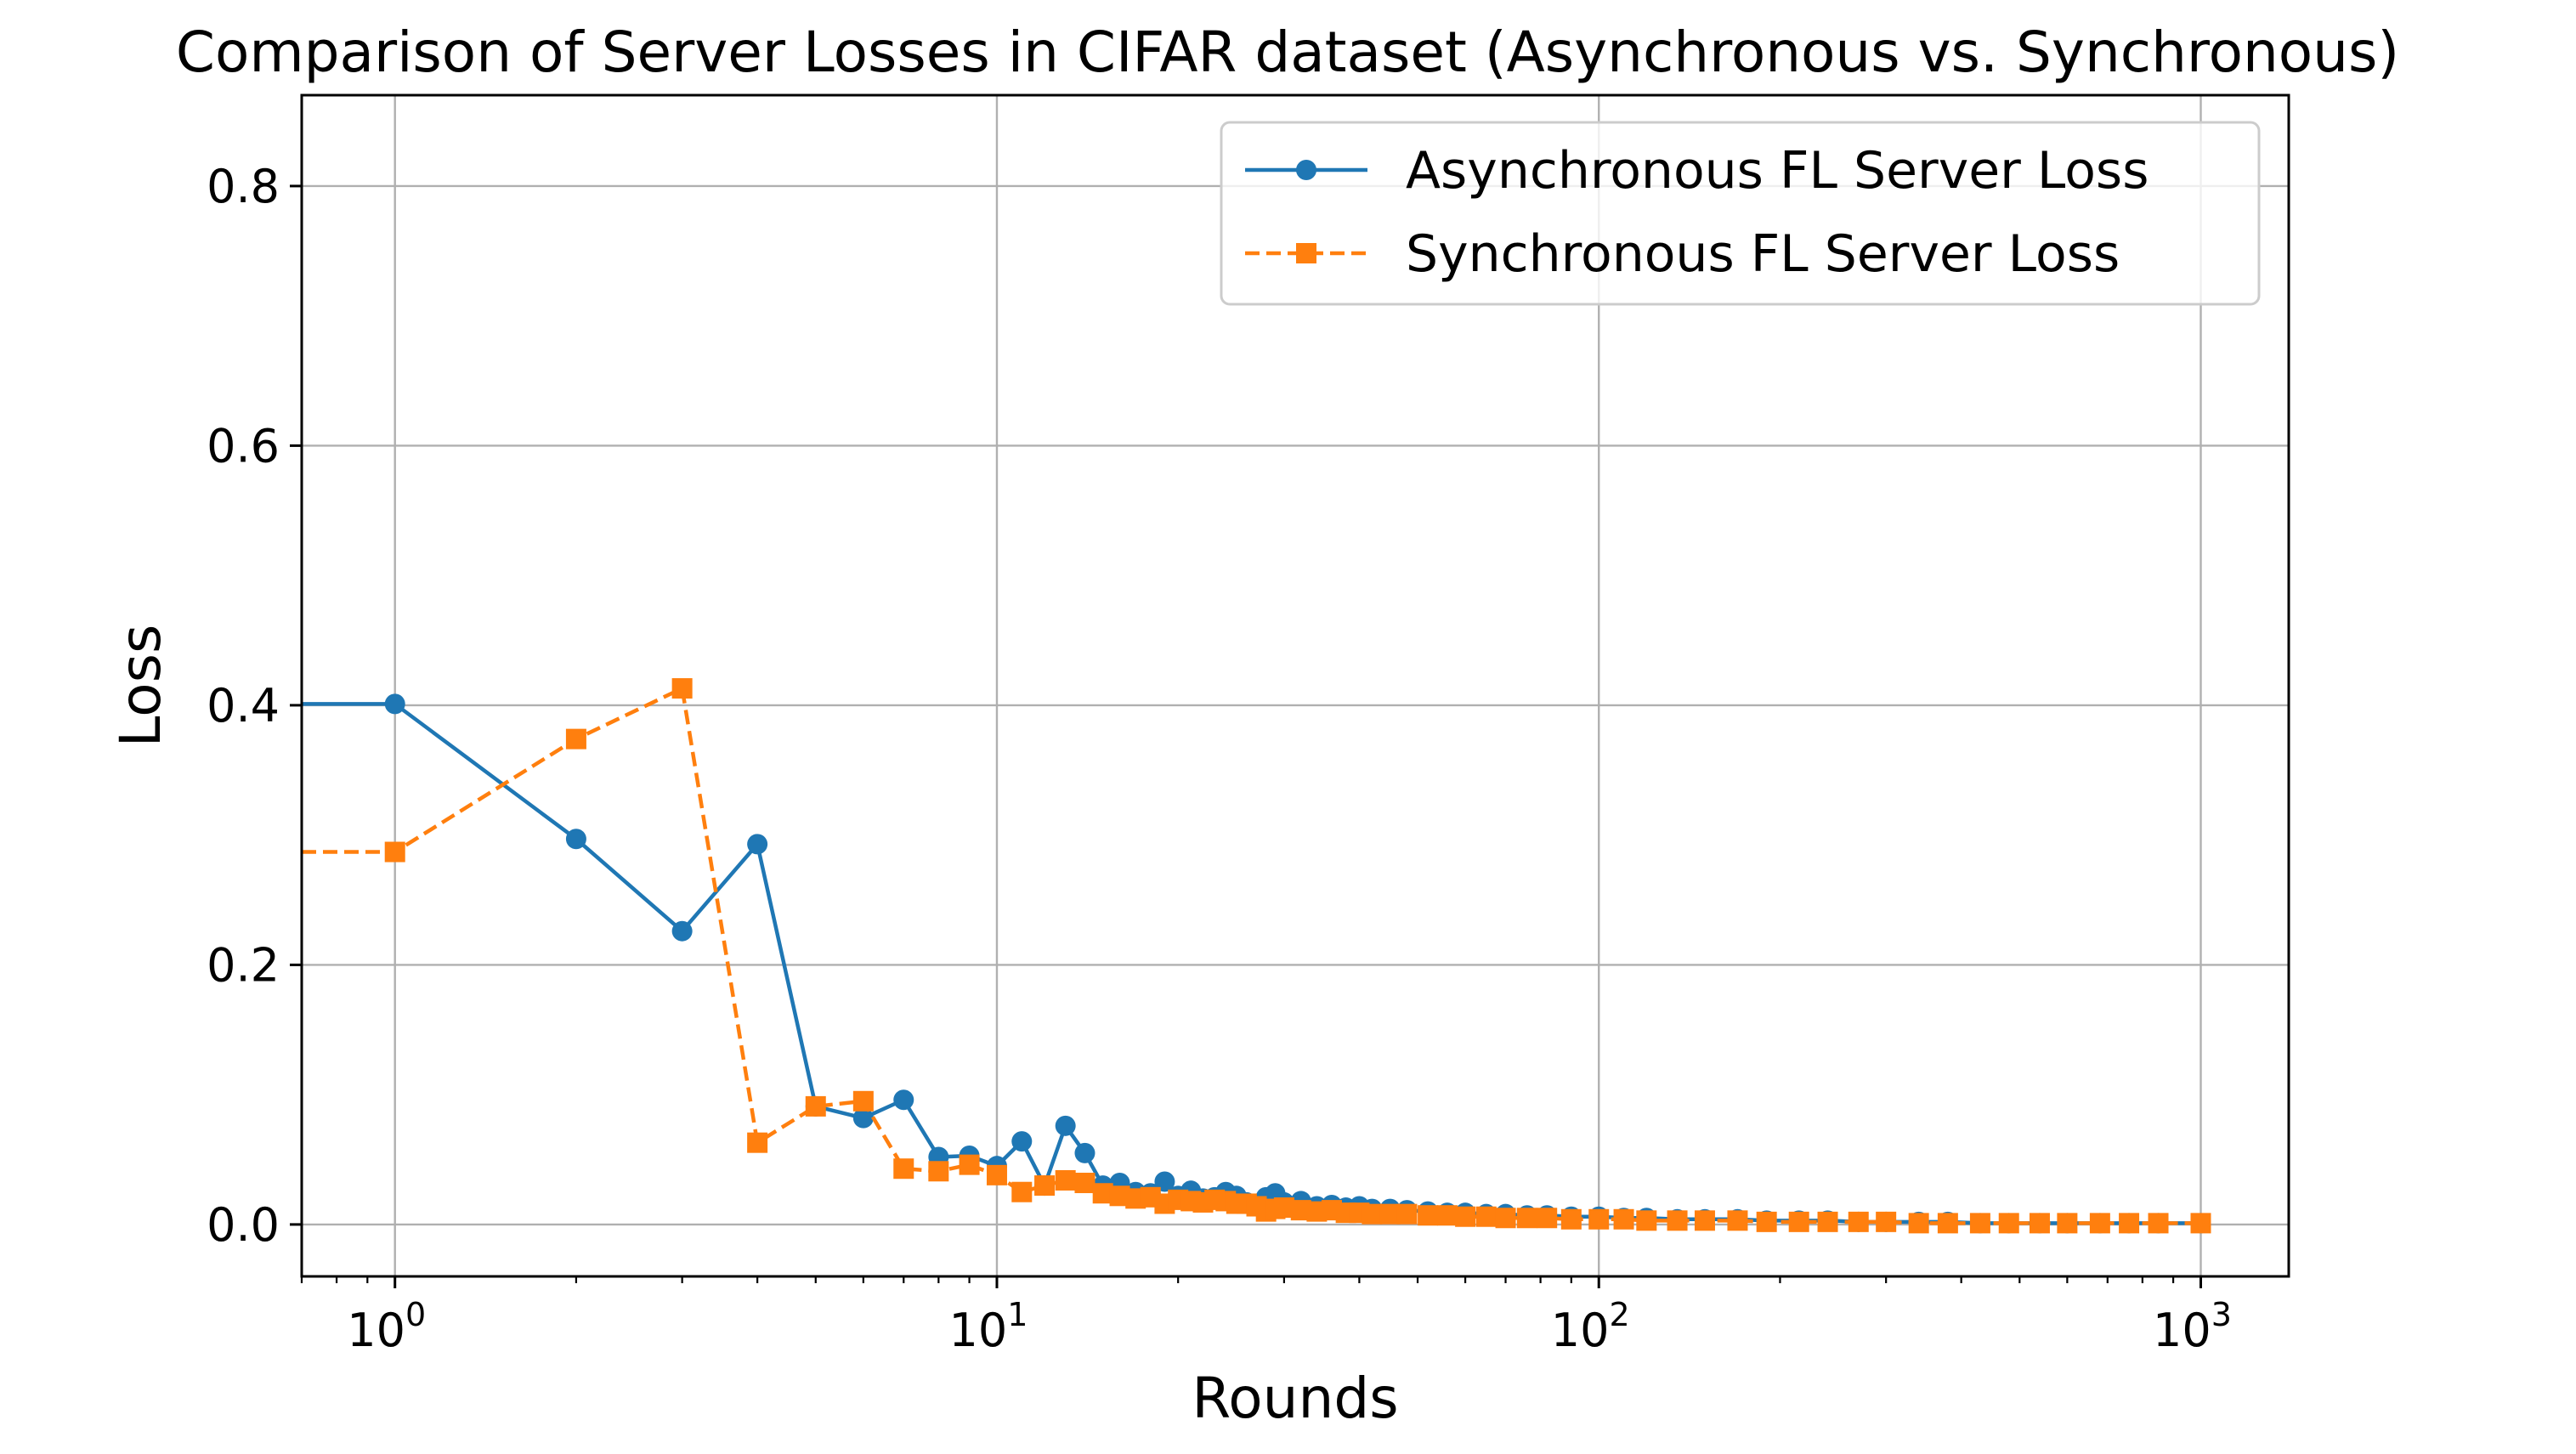  What do you see at coordinates (1590, 1326) in the screenshot?
I see `x-tick-label: 10²` at bounding box center [1590, 1326].